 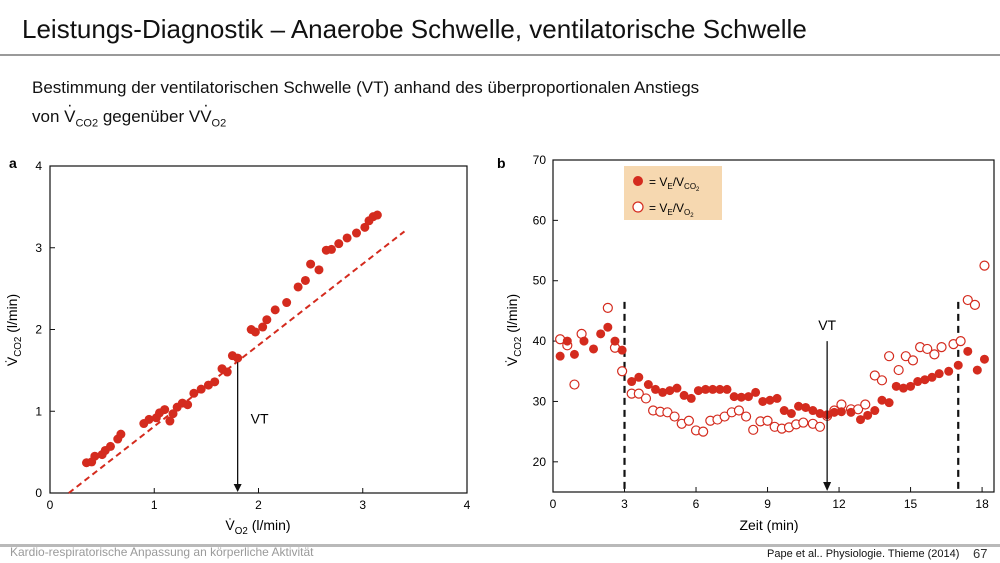 I want to click on panel-a-x-tick-label: 0, so click(x=50, y=505).